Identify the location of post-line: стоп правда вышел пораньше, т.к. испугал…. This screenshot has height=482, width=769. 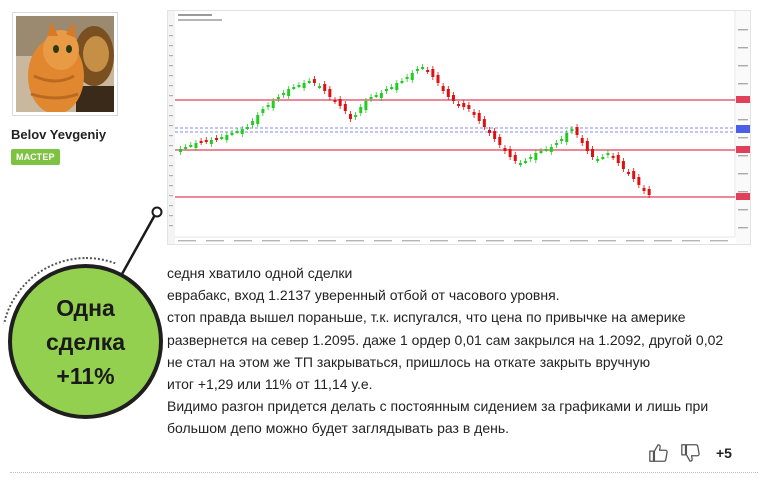
(426, 317).